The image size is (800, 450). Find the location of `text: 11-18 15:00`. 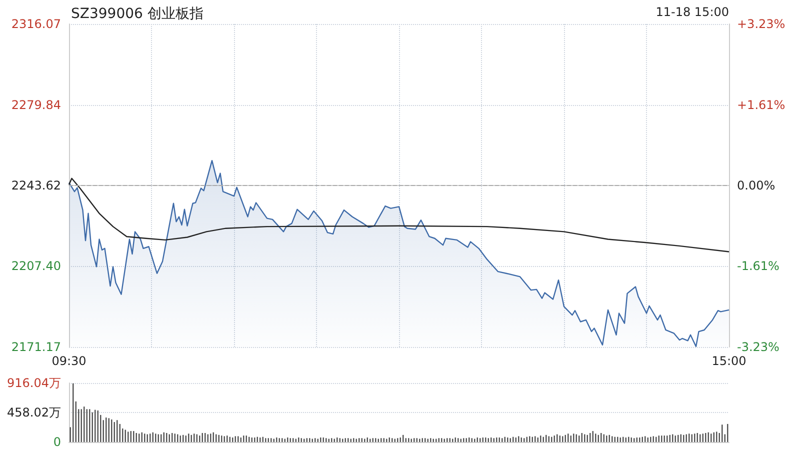

text: 11-18 15:00 is located at coordinates (692, 12).